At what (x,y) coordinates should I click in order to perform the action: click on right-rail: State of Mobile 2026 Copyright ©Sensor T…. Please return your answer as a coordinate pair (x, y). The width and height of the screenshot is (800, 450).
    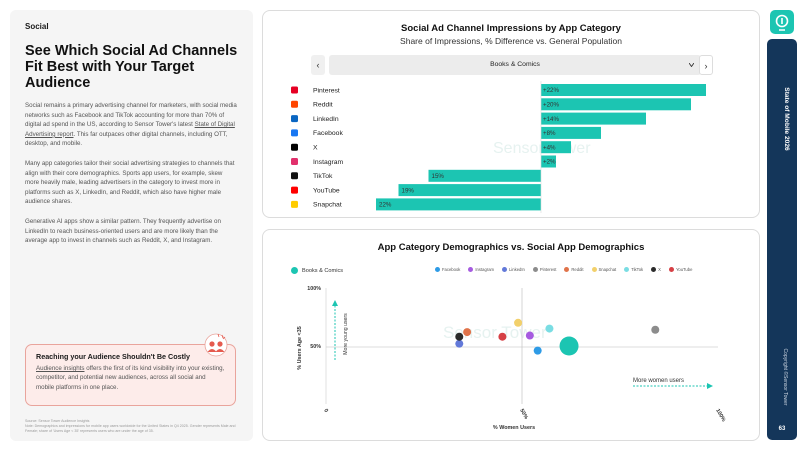
    Looking at the image, I should click on (782, 239).